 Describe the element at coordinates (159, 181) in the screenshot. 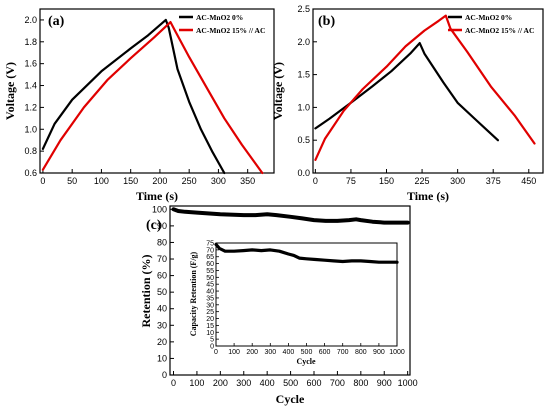

I see `a-xtick-label-4: 200` at that location.